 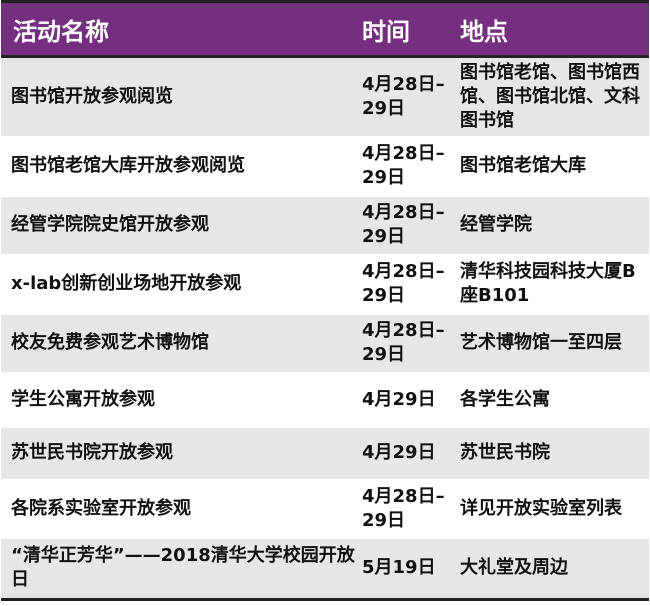 I want to click on location-cell: 大礼堂及周边, so click(x=552, y=568).